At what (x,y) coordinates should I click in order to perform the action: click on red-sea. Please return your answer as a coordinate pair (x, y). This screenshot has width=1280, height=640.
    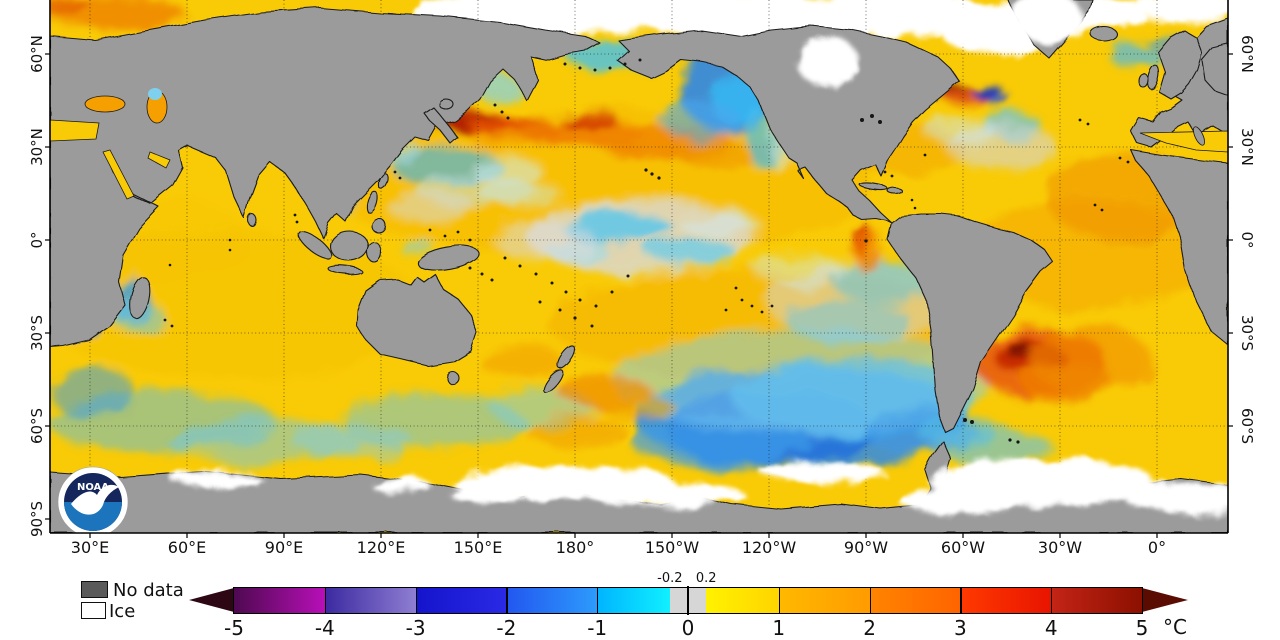
    Looking at the image, I should click on (118, 174).